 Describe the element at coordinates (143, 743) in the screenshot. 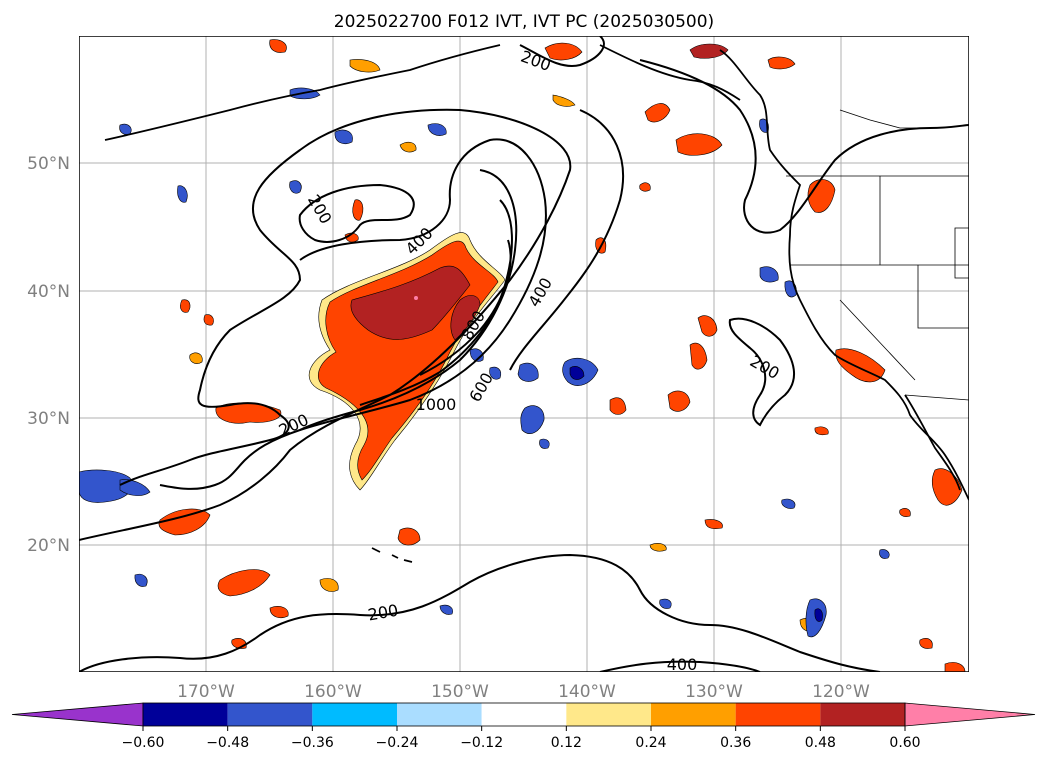

I see `colorbar-tick-label: −0.60` at that location.